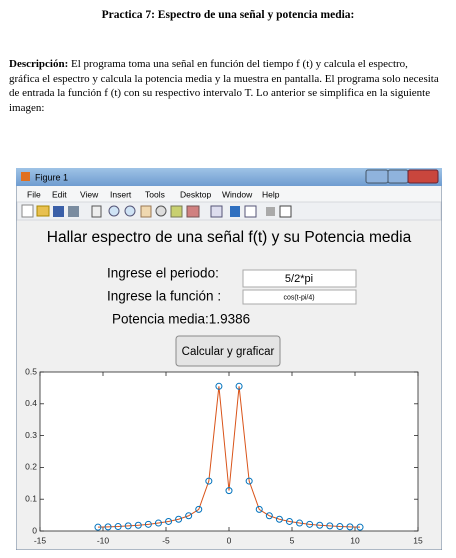 This screenshot has height=558, width=456. I want to click on toolbar-icons, so click(156, 211).